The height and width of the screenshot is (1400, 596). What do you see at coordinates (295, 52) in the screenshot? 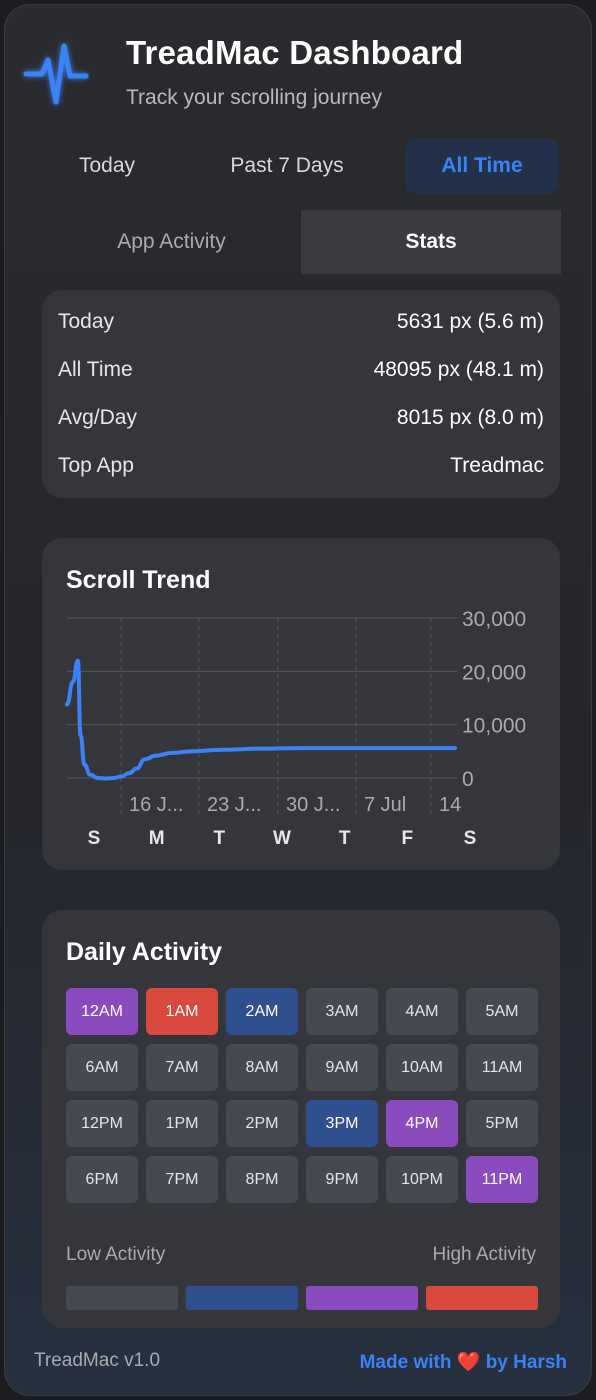
I see `app-title: TreadMac Dashboard` at bounding box center [295, 52].